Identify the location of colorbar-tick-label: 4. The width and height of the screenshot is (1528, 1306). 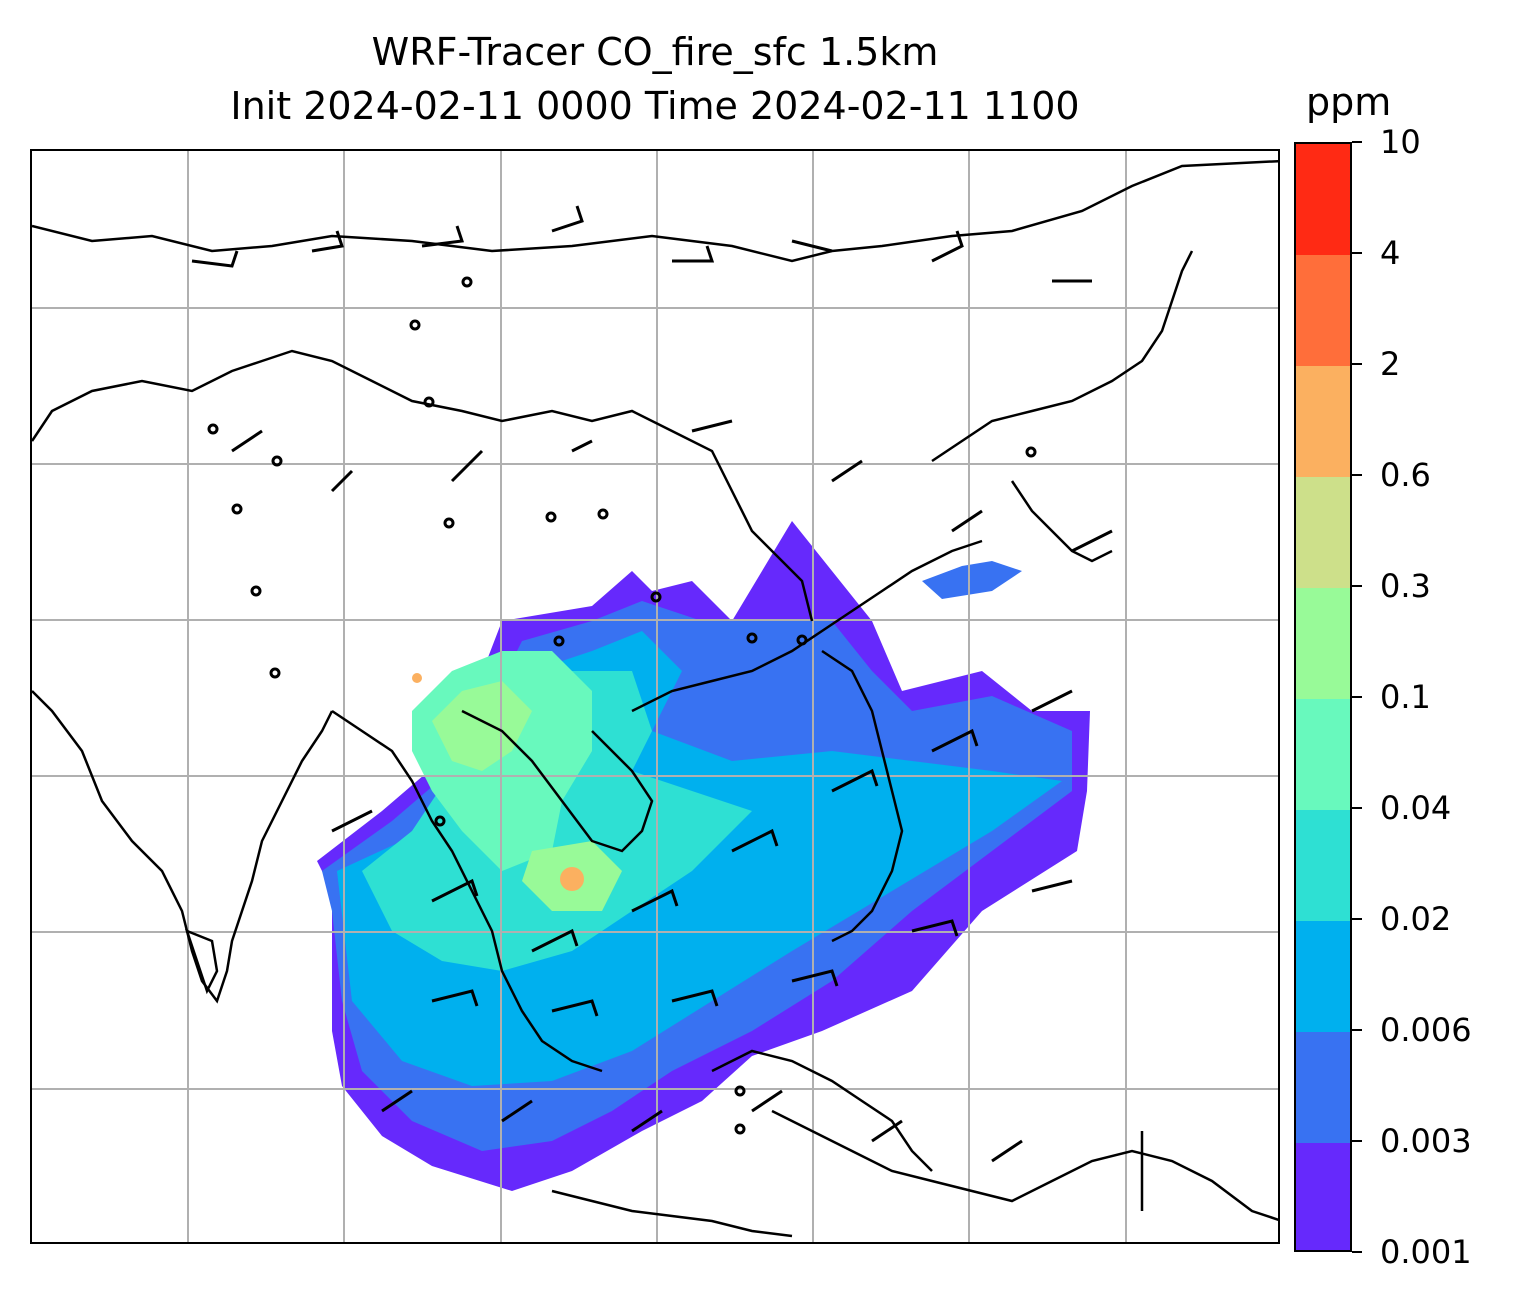
(1390, 253).